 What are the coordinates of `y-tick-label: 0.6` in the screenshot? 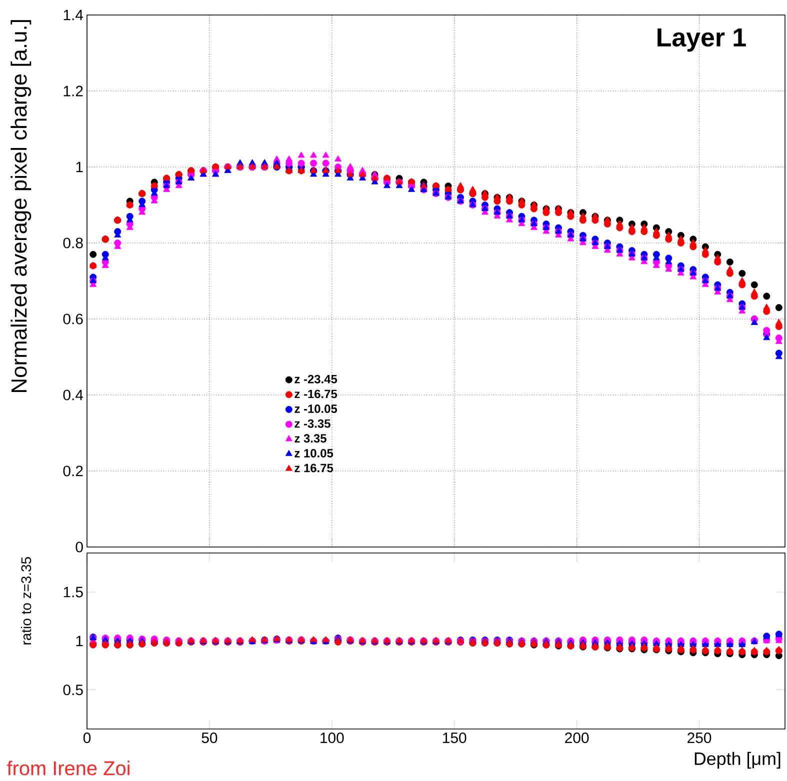 It's located at (73, 319).